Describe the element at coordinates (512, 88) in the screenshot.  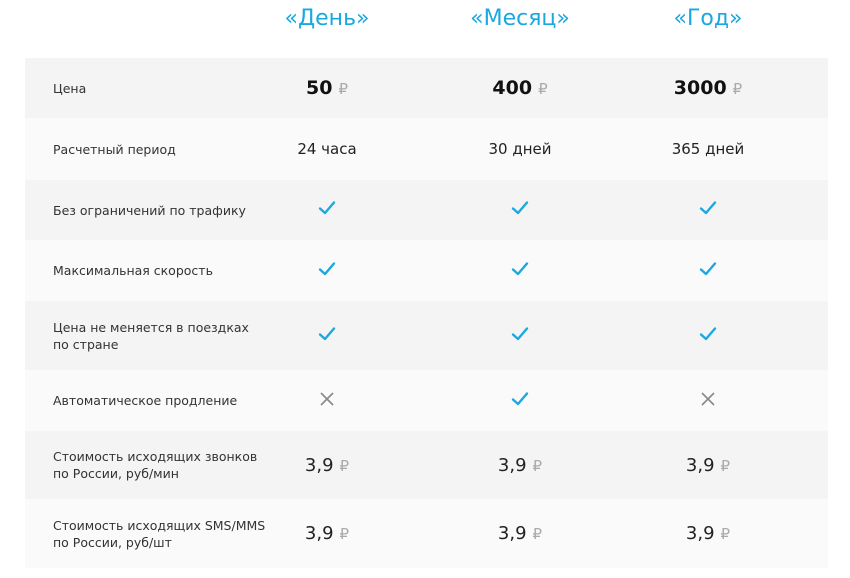
I see `price-value: 400` at that location.